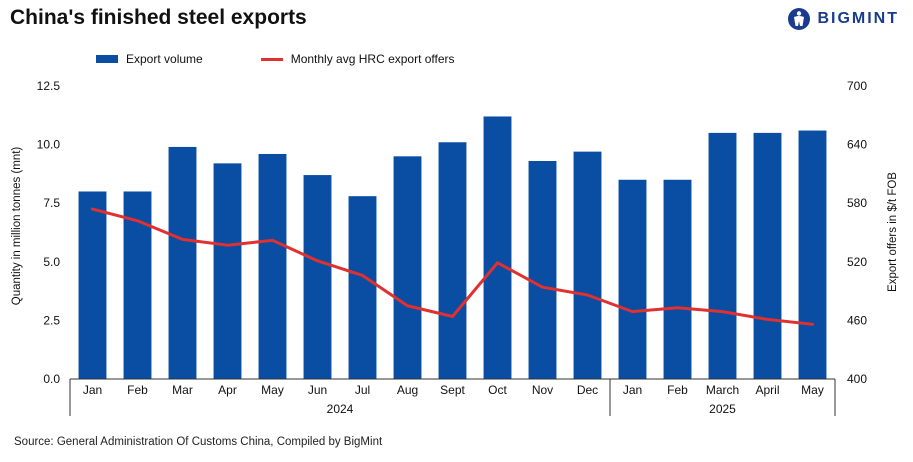 This screenshot has width=913, height=462. Describe the element at coordinates (340, 409) in the screenshot. I see `x-year-label: 2024` at that location.